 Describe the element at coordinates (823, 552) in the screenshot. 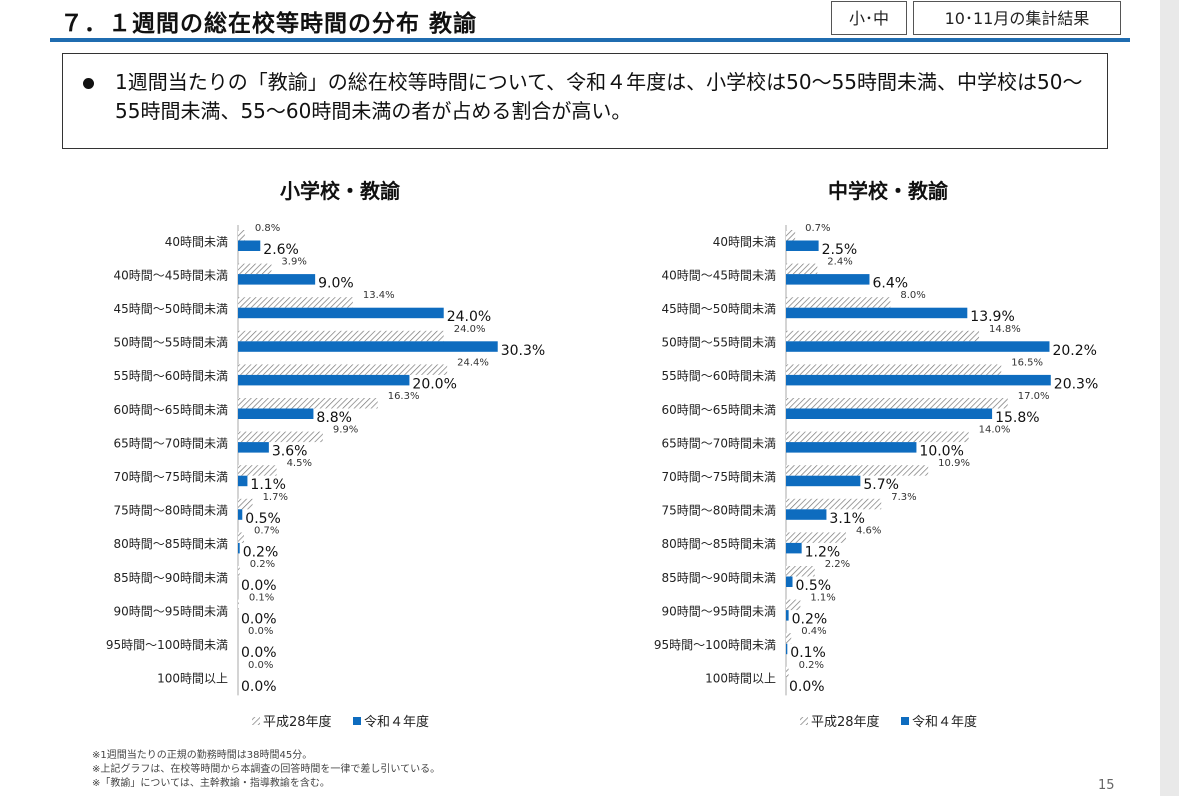

I see `data-label-r4: 1.2%` at that location.